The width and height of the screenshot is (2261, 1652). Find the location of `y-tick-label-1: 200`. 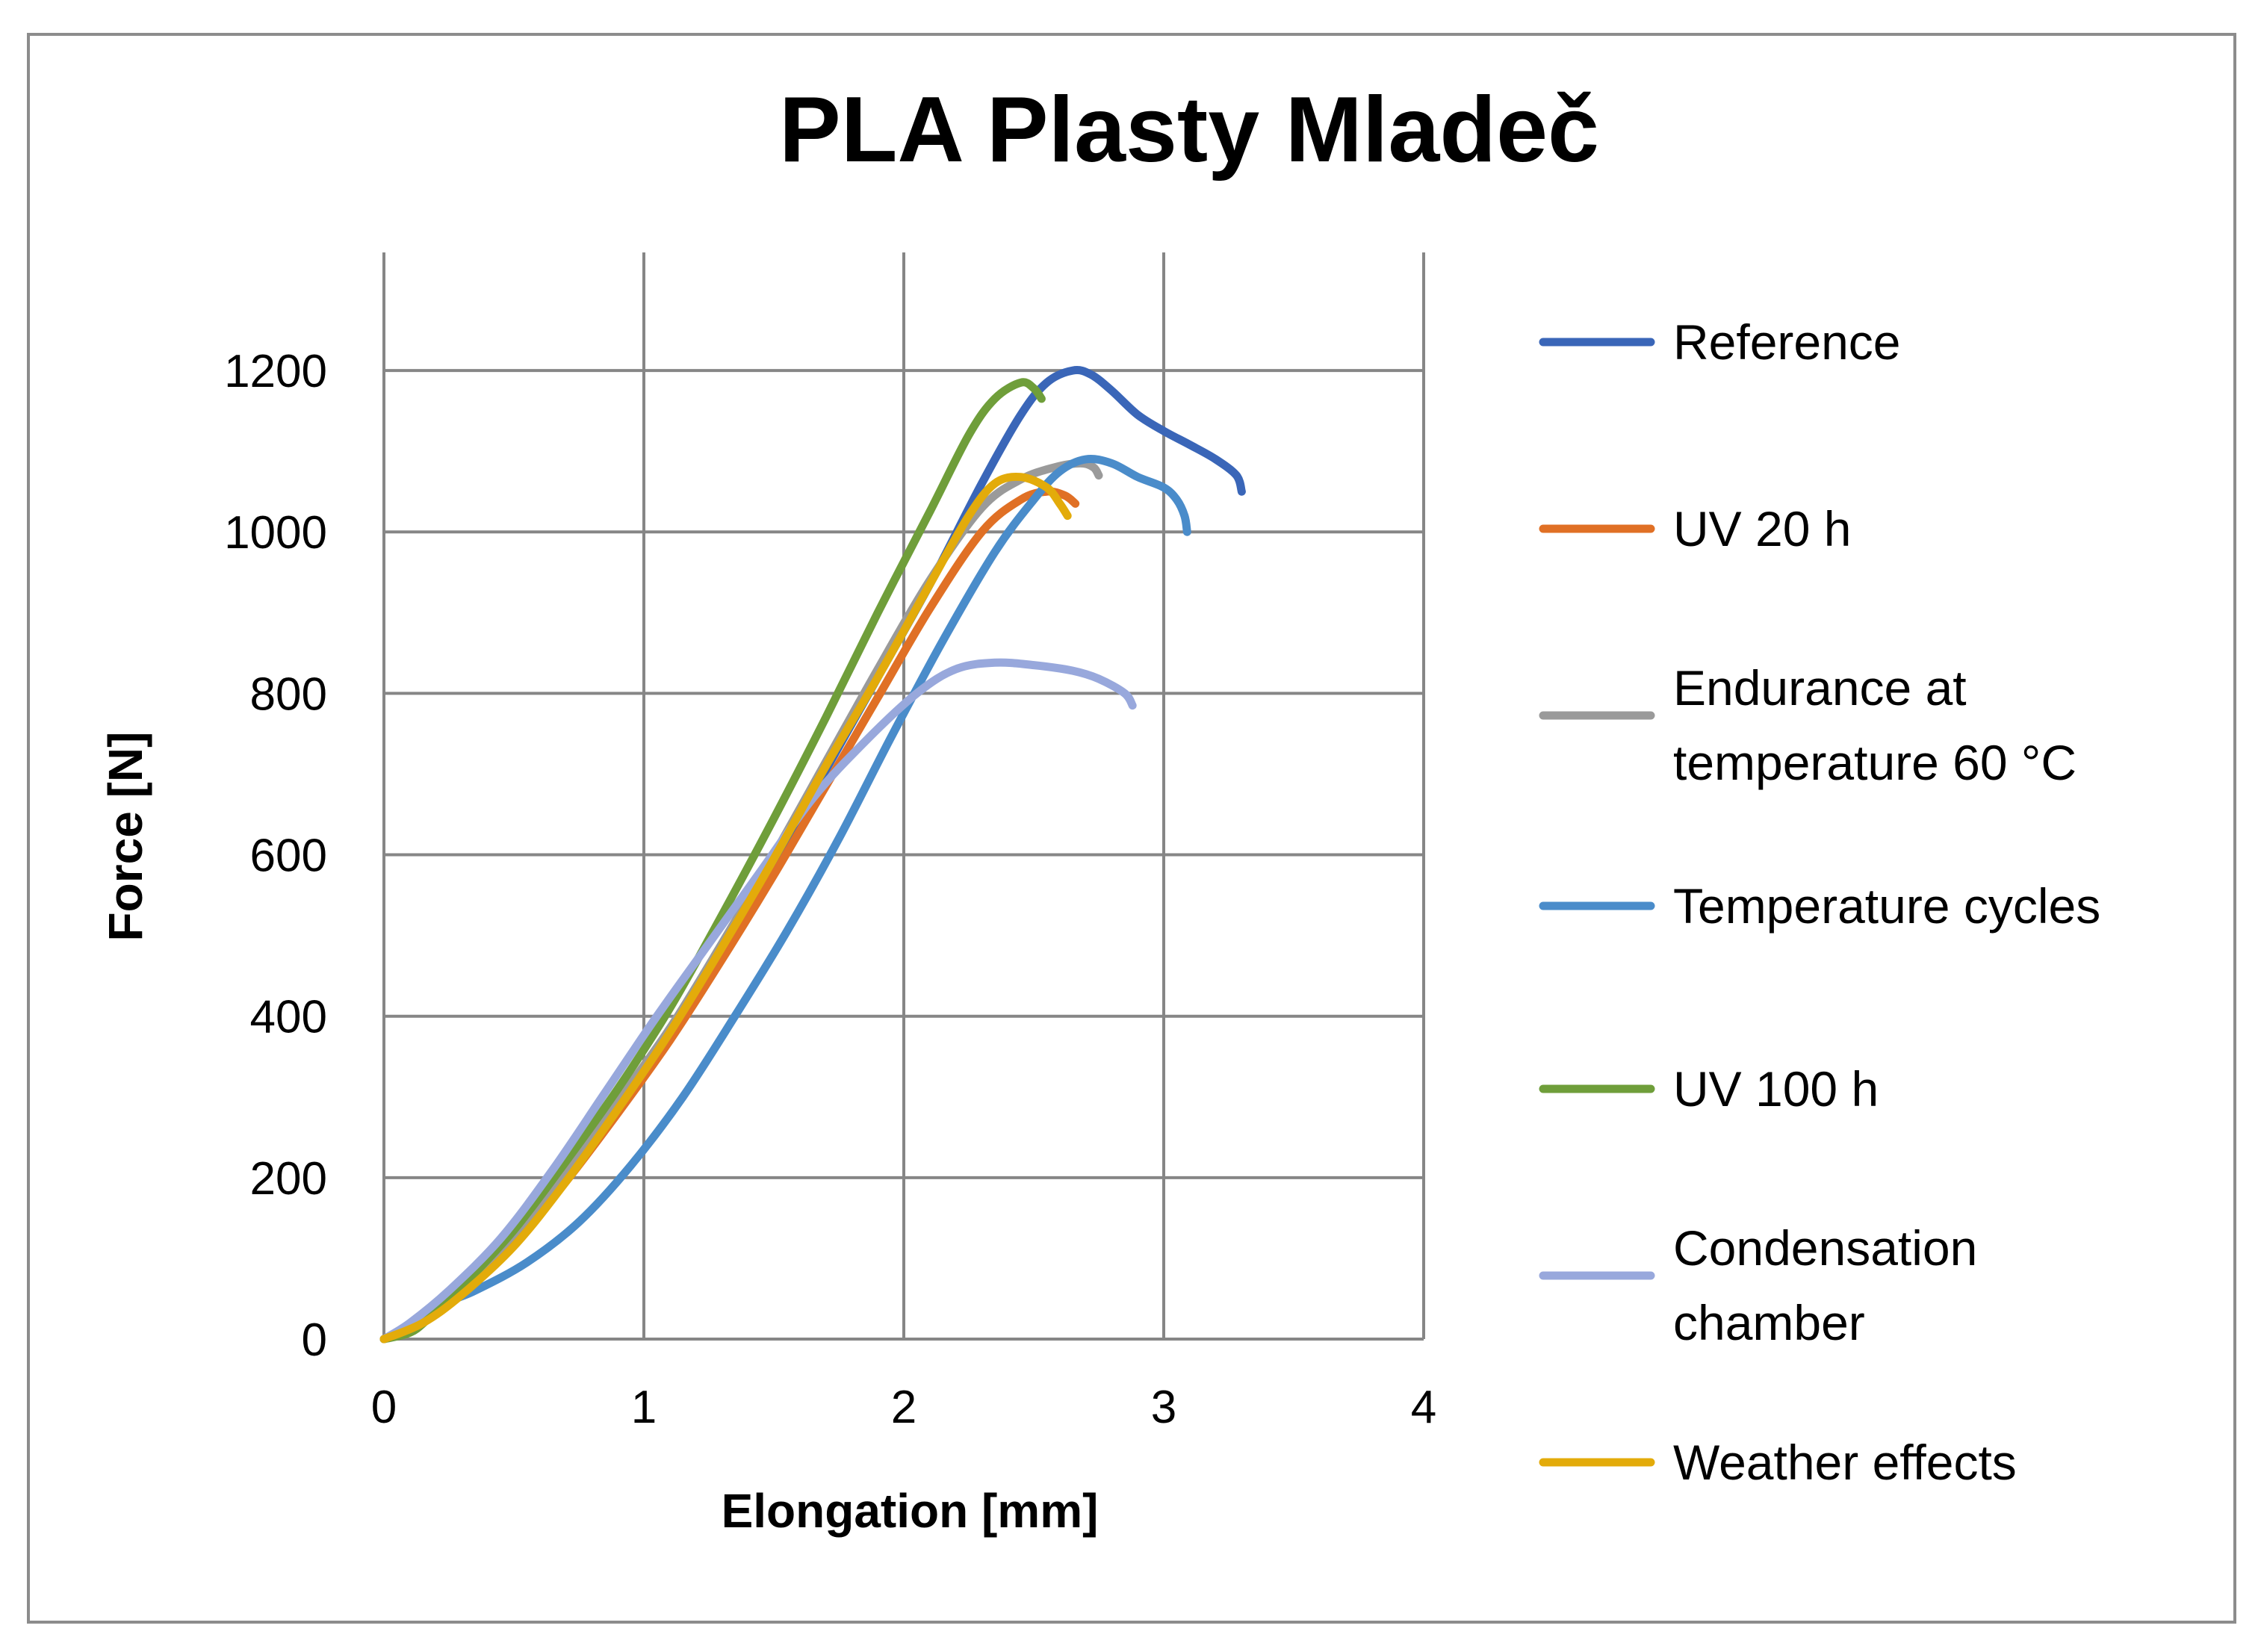

y-tick-label-1: 200 is located at coordinates (288, 1179).